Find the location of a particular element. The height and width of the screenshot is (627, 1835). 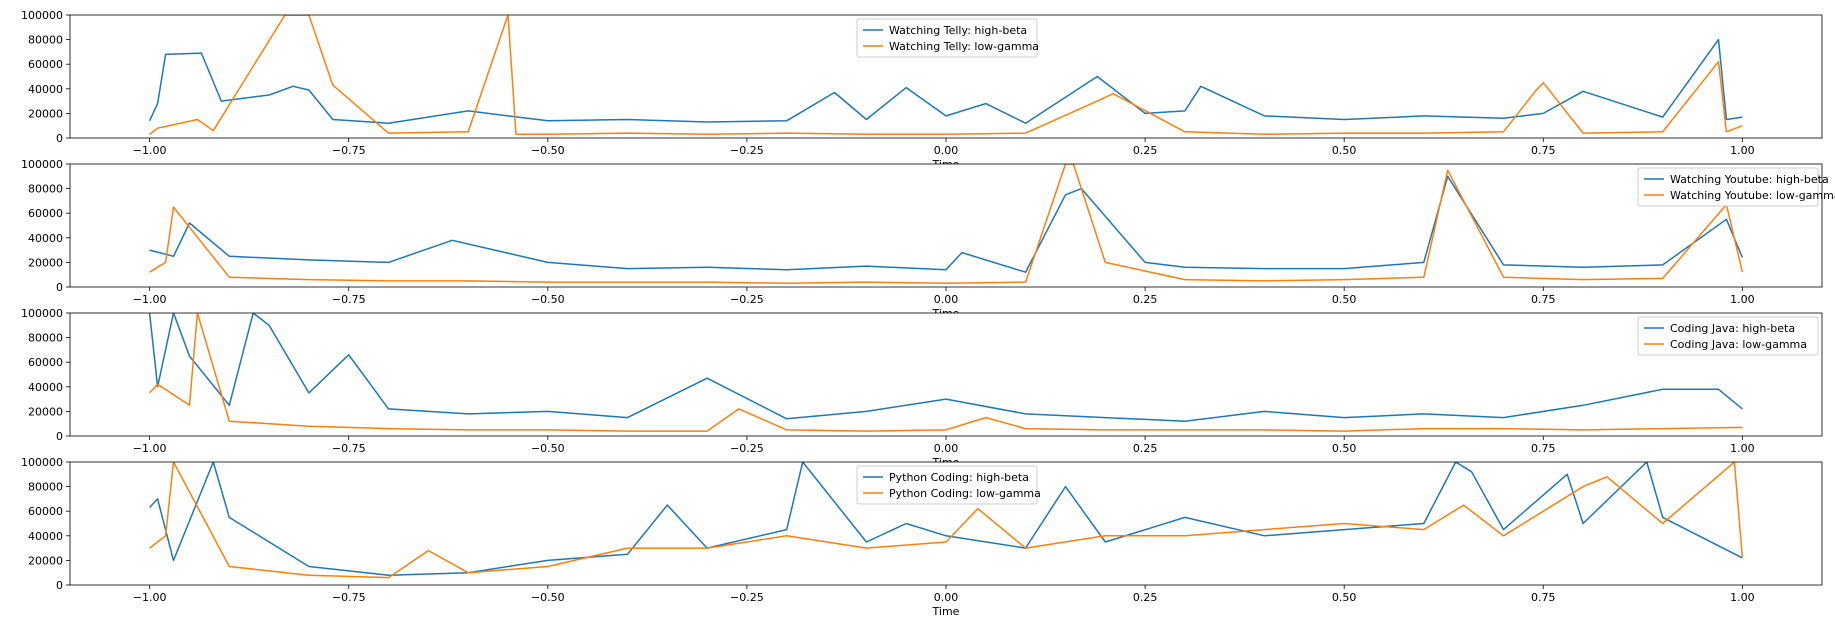

legend-label: Watching Telly: low-gamma is located at coordinates (964, 46).